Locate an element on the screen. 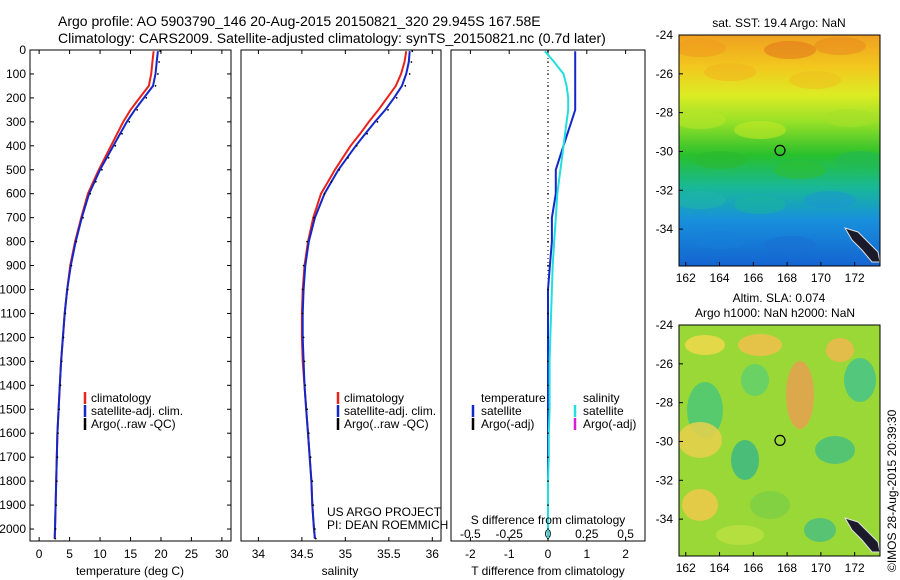  series-line-salinity-sal_satellite is located at coordinates (557, 294).